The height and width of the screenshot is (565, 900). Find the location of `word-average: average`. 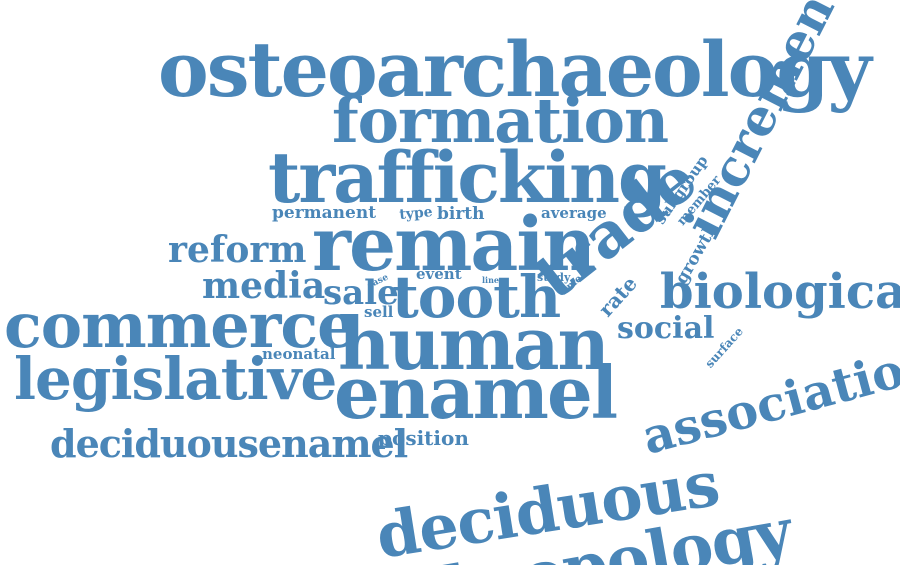

word-average: average is located at coordinates (574, 213).